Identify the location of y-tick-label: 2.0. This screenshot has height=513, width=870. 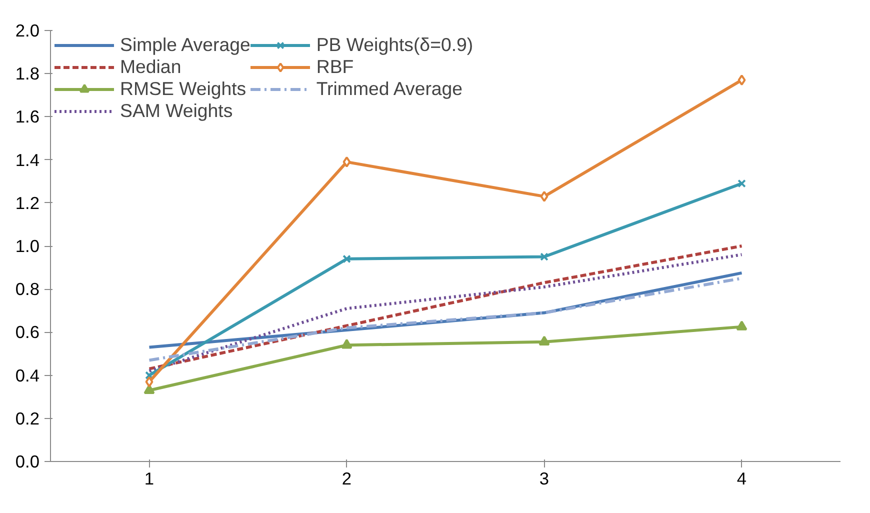
(27, 30).